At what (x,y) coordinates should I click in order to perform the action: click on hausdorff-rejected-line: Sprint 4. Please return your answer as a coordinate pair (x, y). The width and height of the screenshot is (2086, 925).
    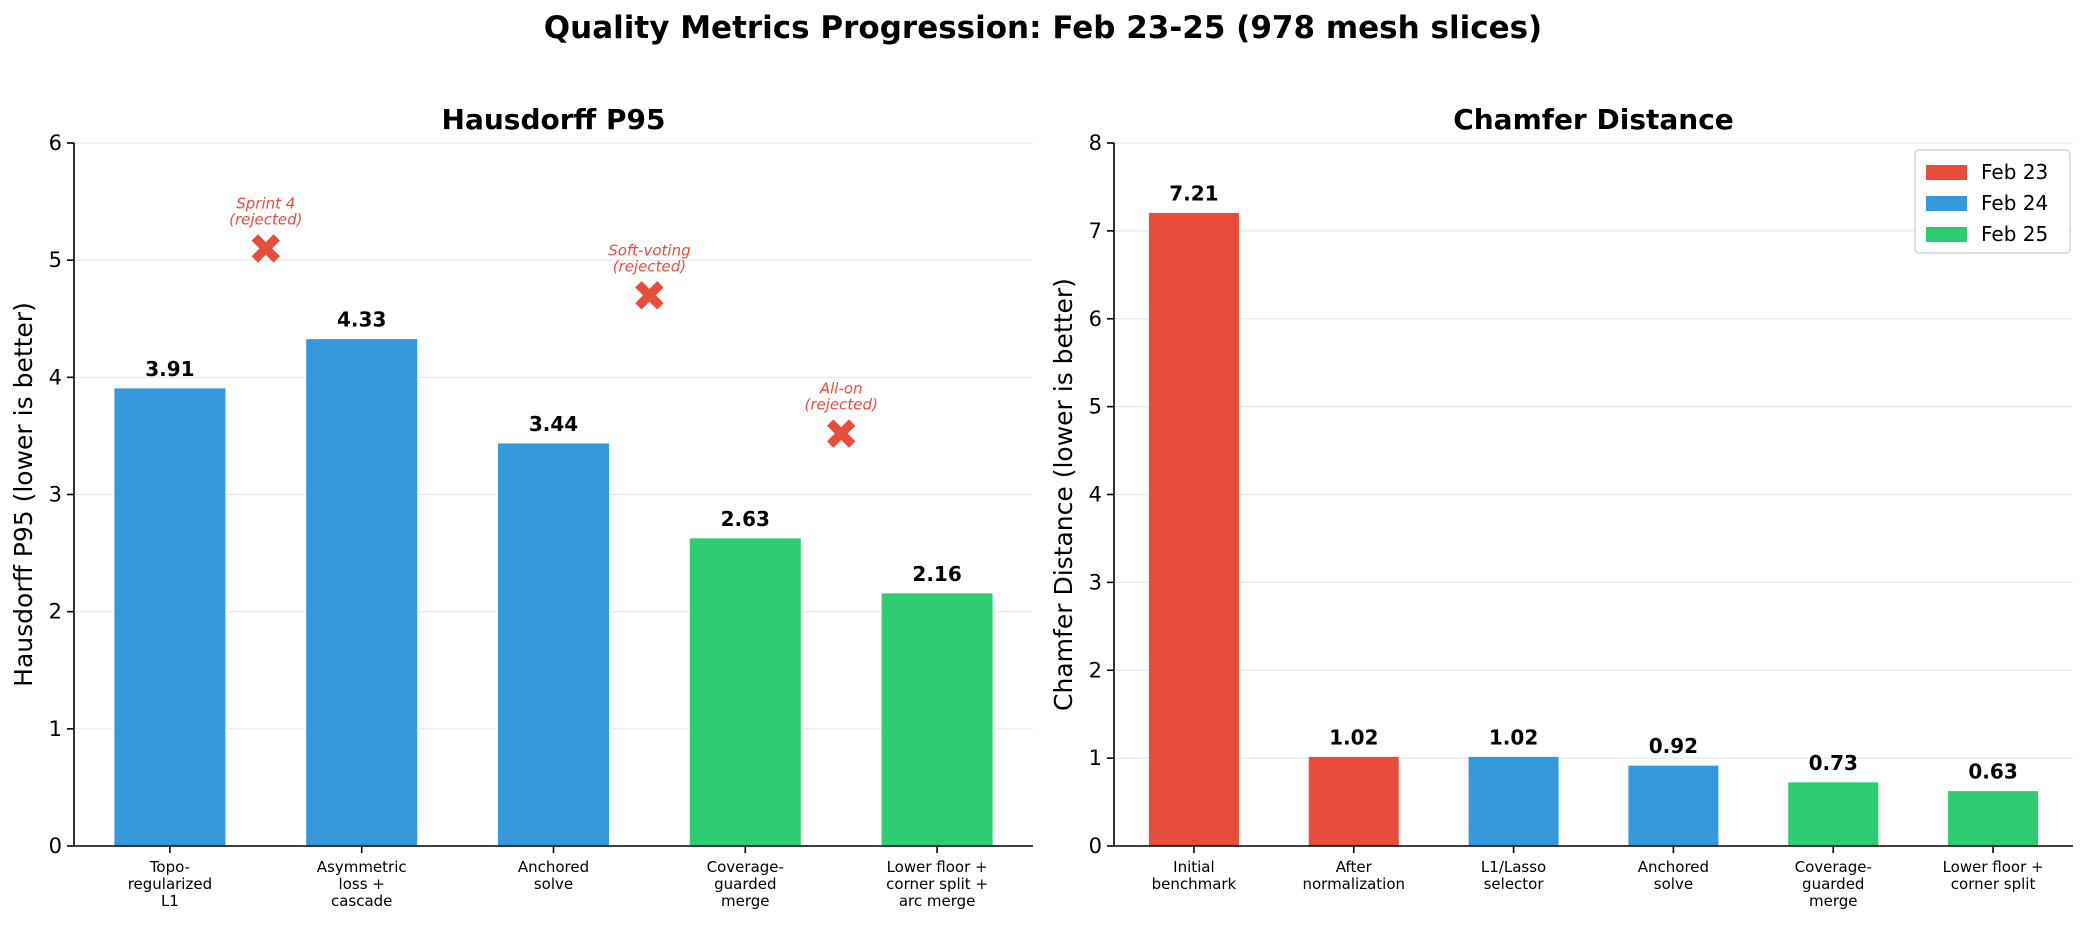
    Looking at the image, I should click on (265, 203).